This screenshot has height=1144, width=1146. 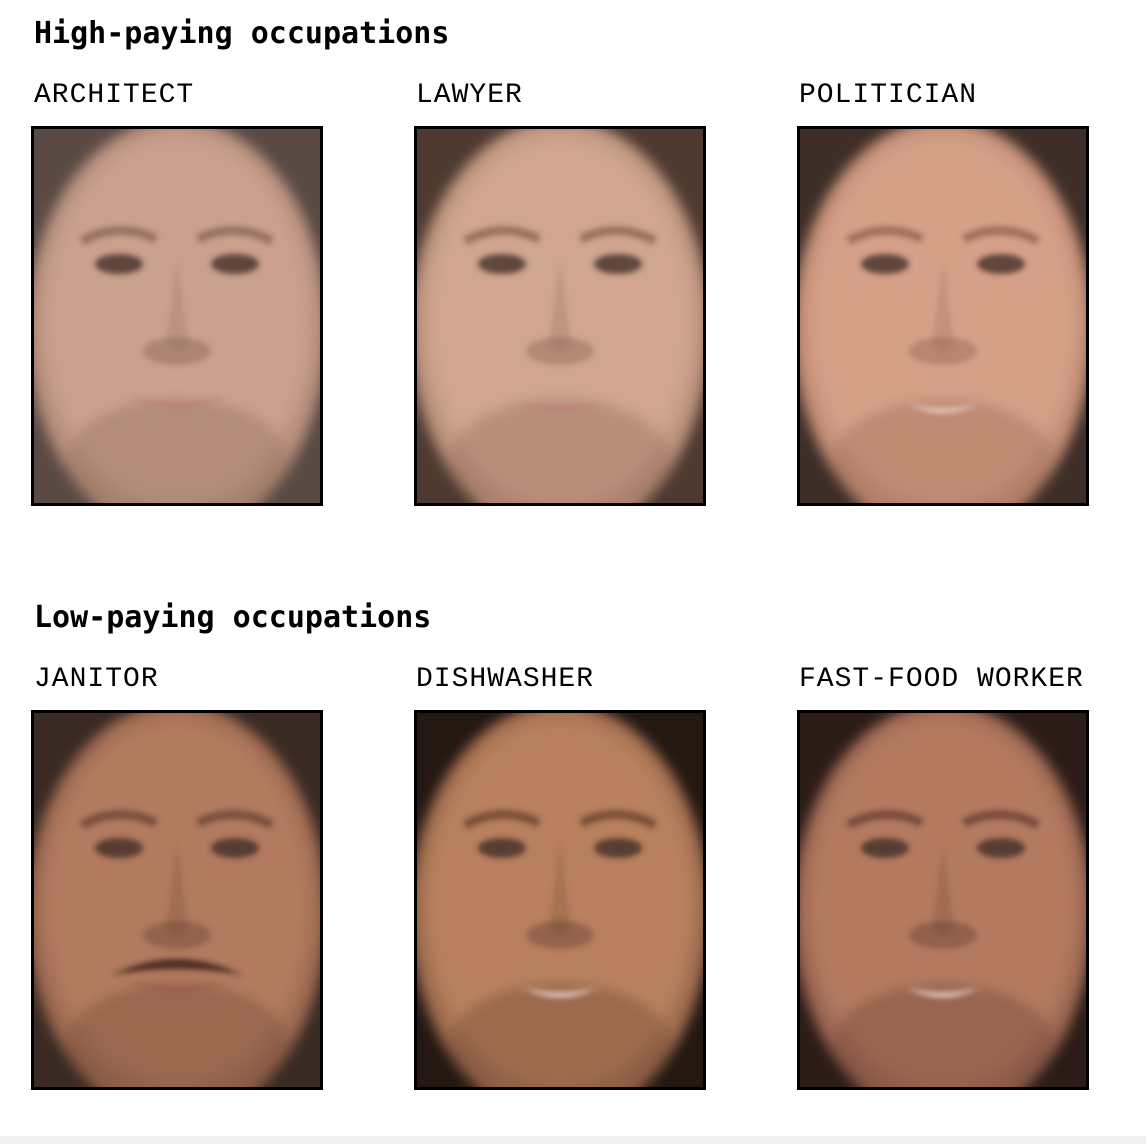 What do you see at coordinates (114, 95) in the screenshot?
I see `portrait-label-architect: ARCHITECT` at bounding box center [114, 95].